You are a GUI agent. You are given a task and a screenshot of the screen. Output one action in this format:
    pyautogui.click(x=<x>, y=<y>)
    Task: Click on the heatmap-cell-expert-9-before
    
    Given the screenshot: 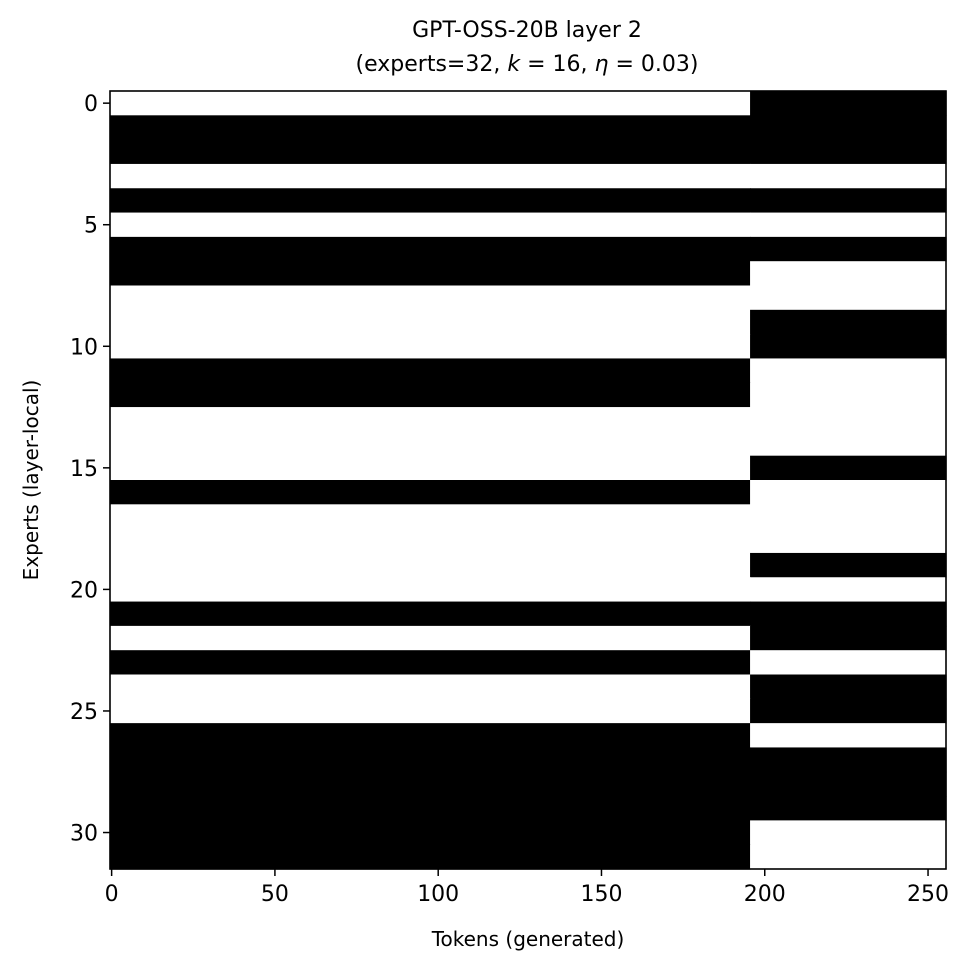 What is the action you would take?
    pyautogui.click(x=430, y=322)
    